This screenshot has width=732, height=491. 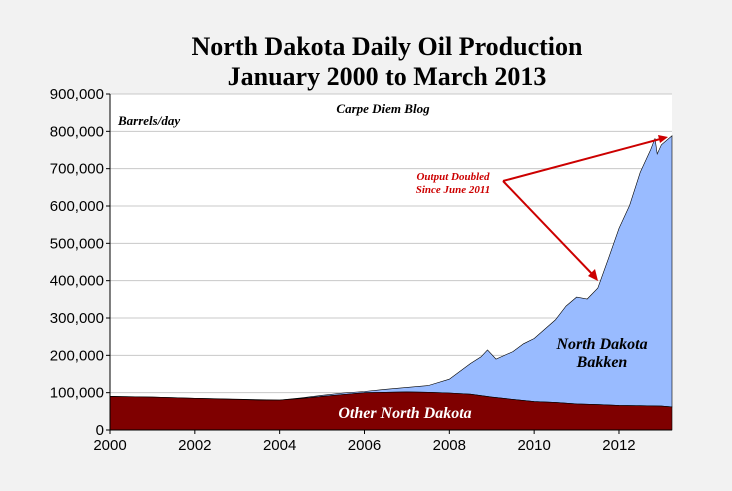 What do you see at coordinates (453, 177) in the screenshot?
I see `annotation-output-doubled: Output Doubled` at bounding box center [453, 177].